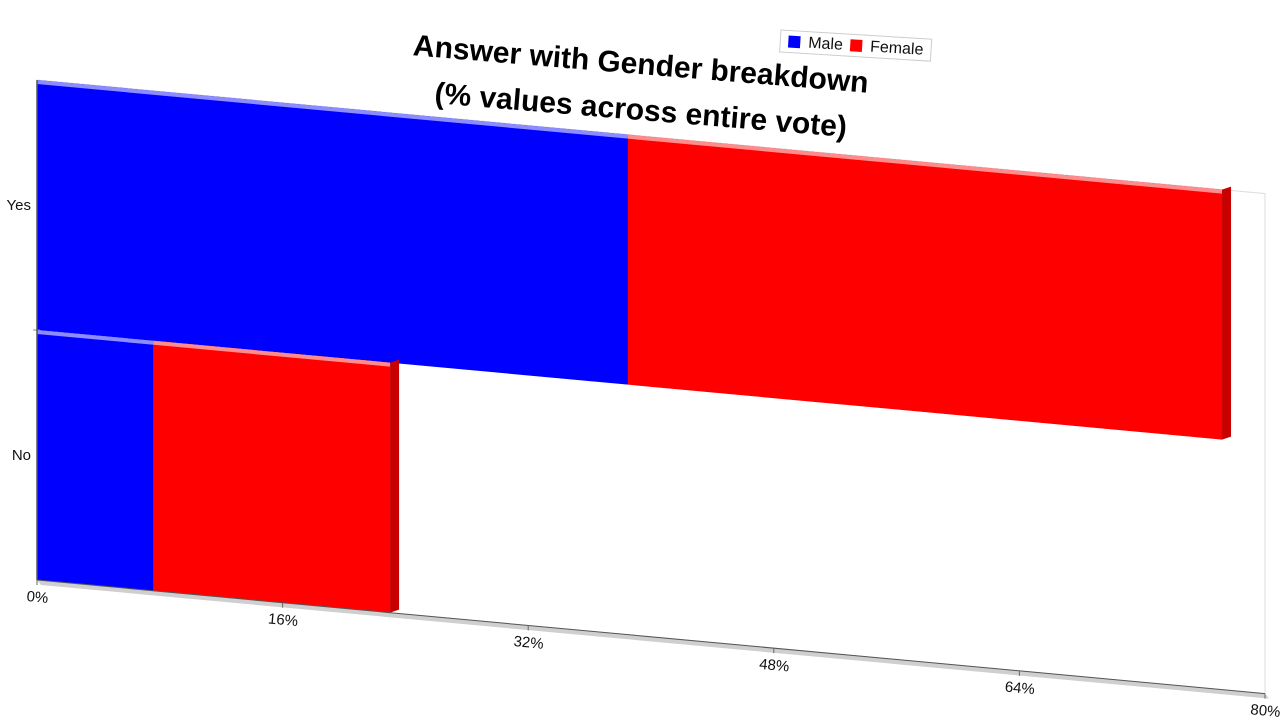 This screenshot has height=720, width=1280. What do you see at coordinates (528, 643) in the screenshot?
I see `x-tick-label-2: 32%` at bounding box center [528, 643].